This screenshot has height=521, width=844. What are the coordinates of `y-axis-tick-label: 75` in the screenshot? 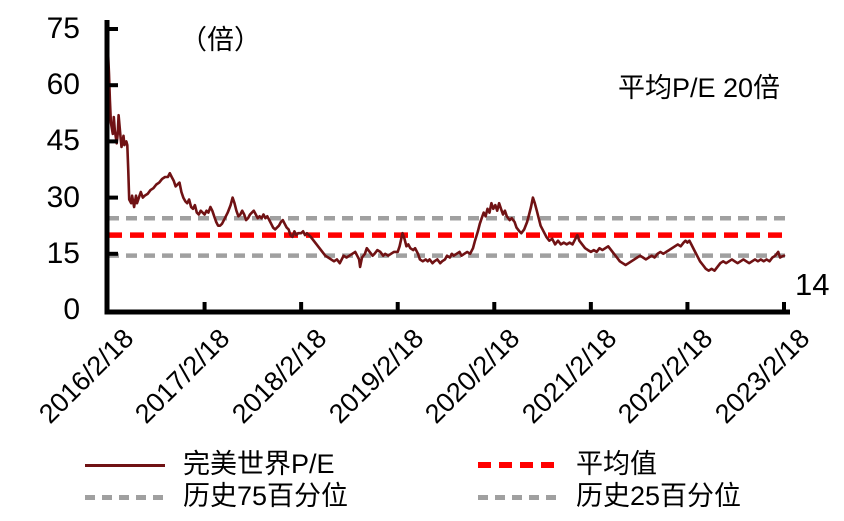 It's located at (63, 28).